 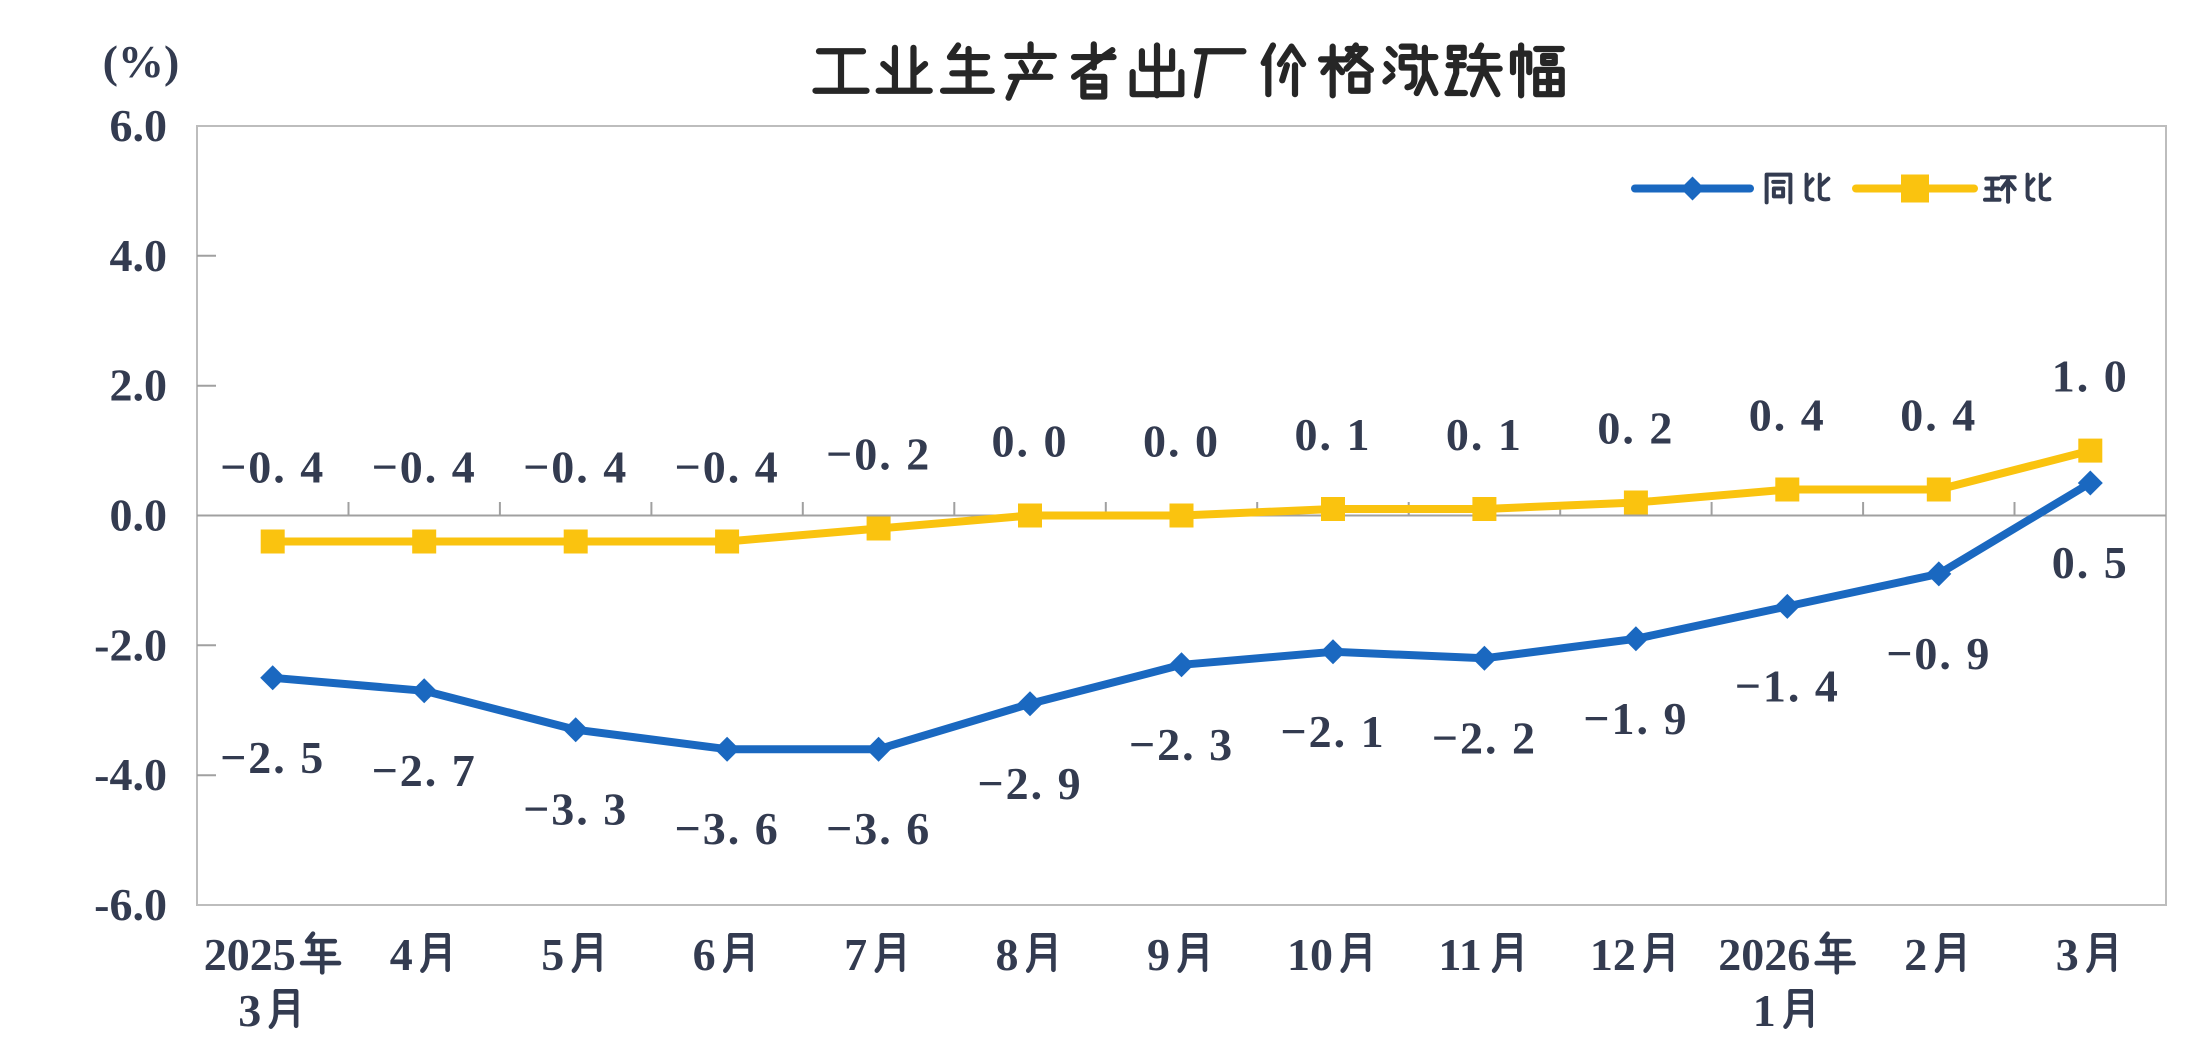 I want to click on svg-text: 6.0, so click(x=139, y=125).